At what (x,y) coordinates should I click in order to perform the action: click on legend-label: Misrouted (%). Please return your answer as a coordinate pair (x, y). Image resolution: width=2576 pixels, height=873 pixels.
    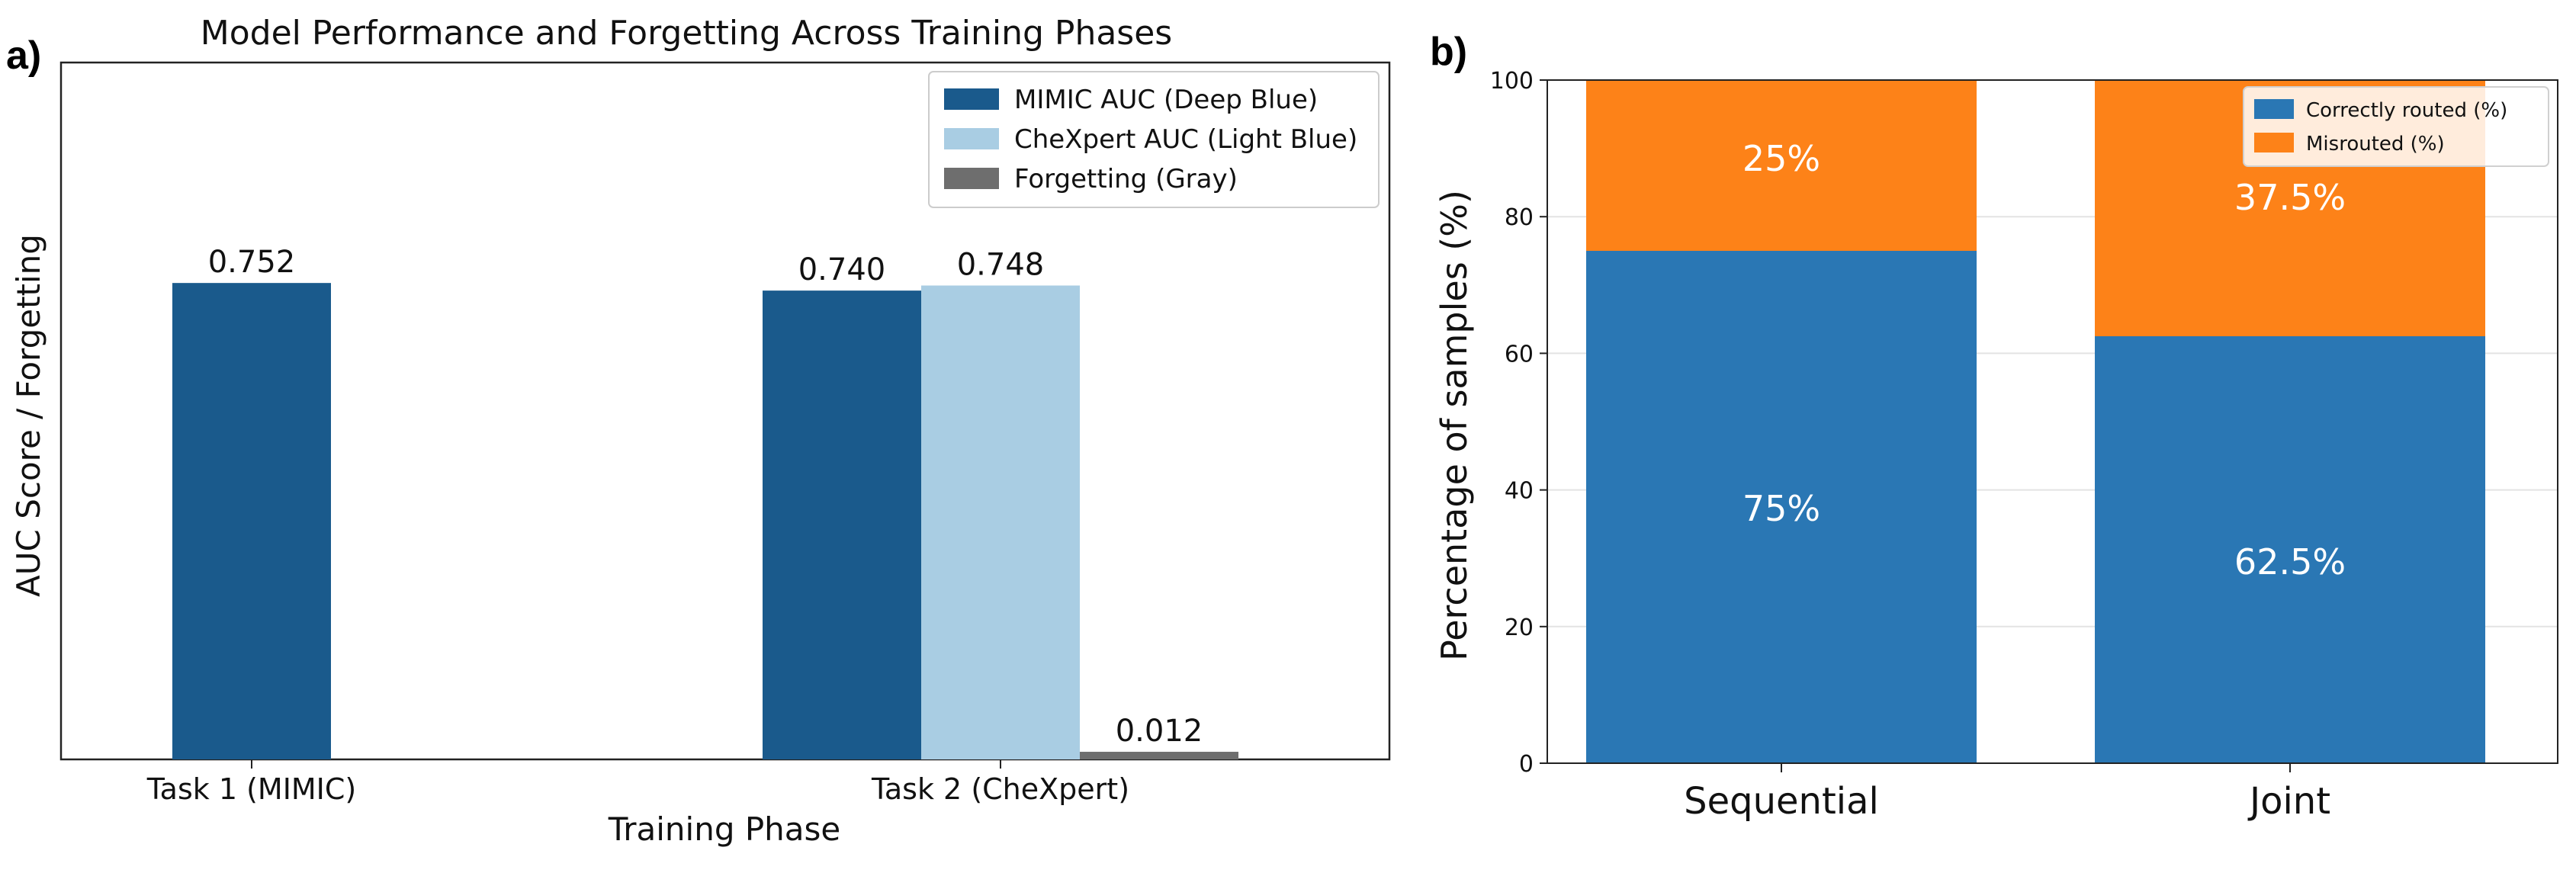
    Looking at the image, I should click on (2375, 144).